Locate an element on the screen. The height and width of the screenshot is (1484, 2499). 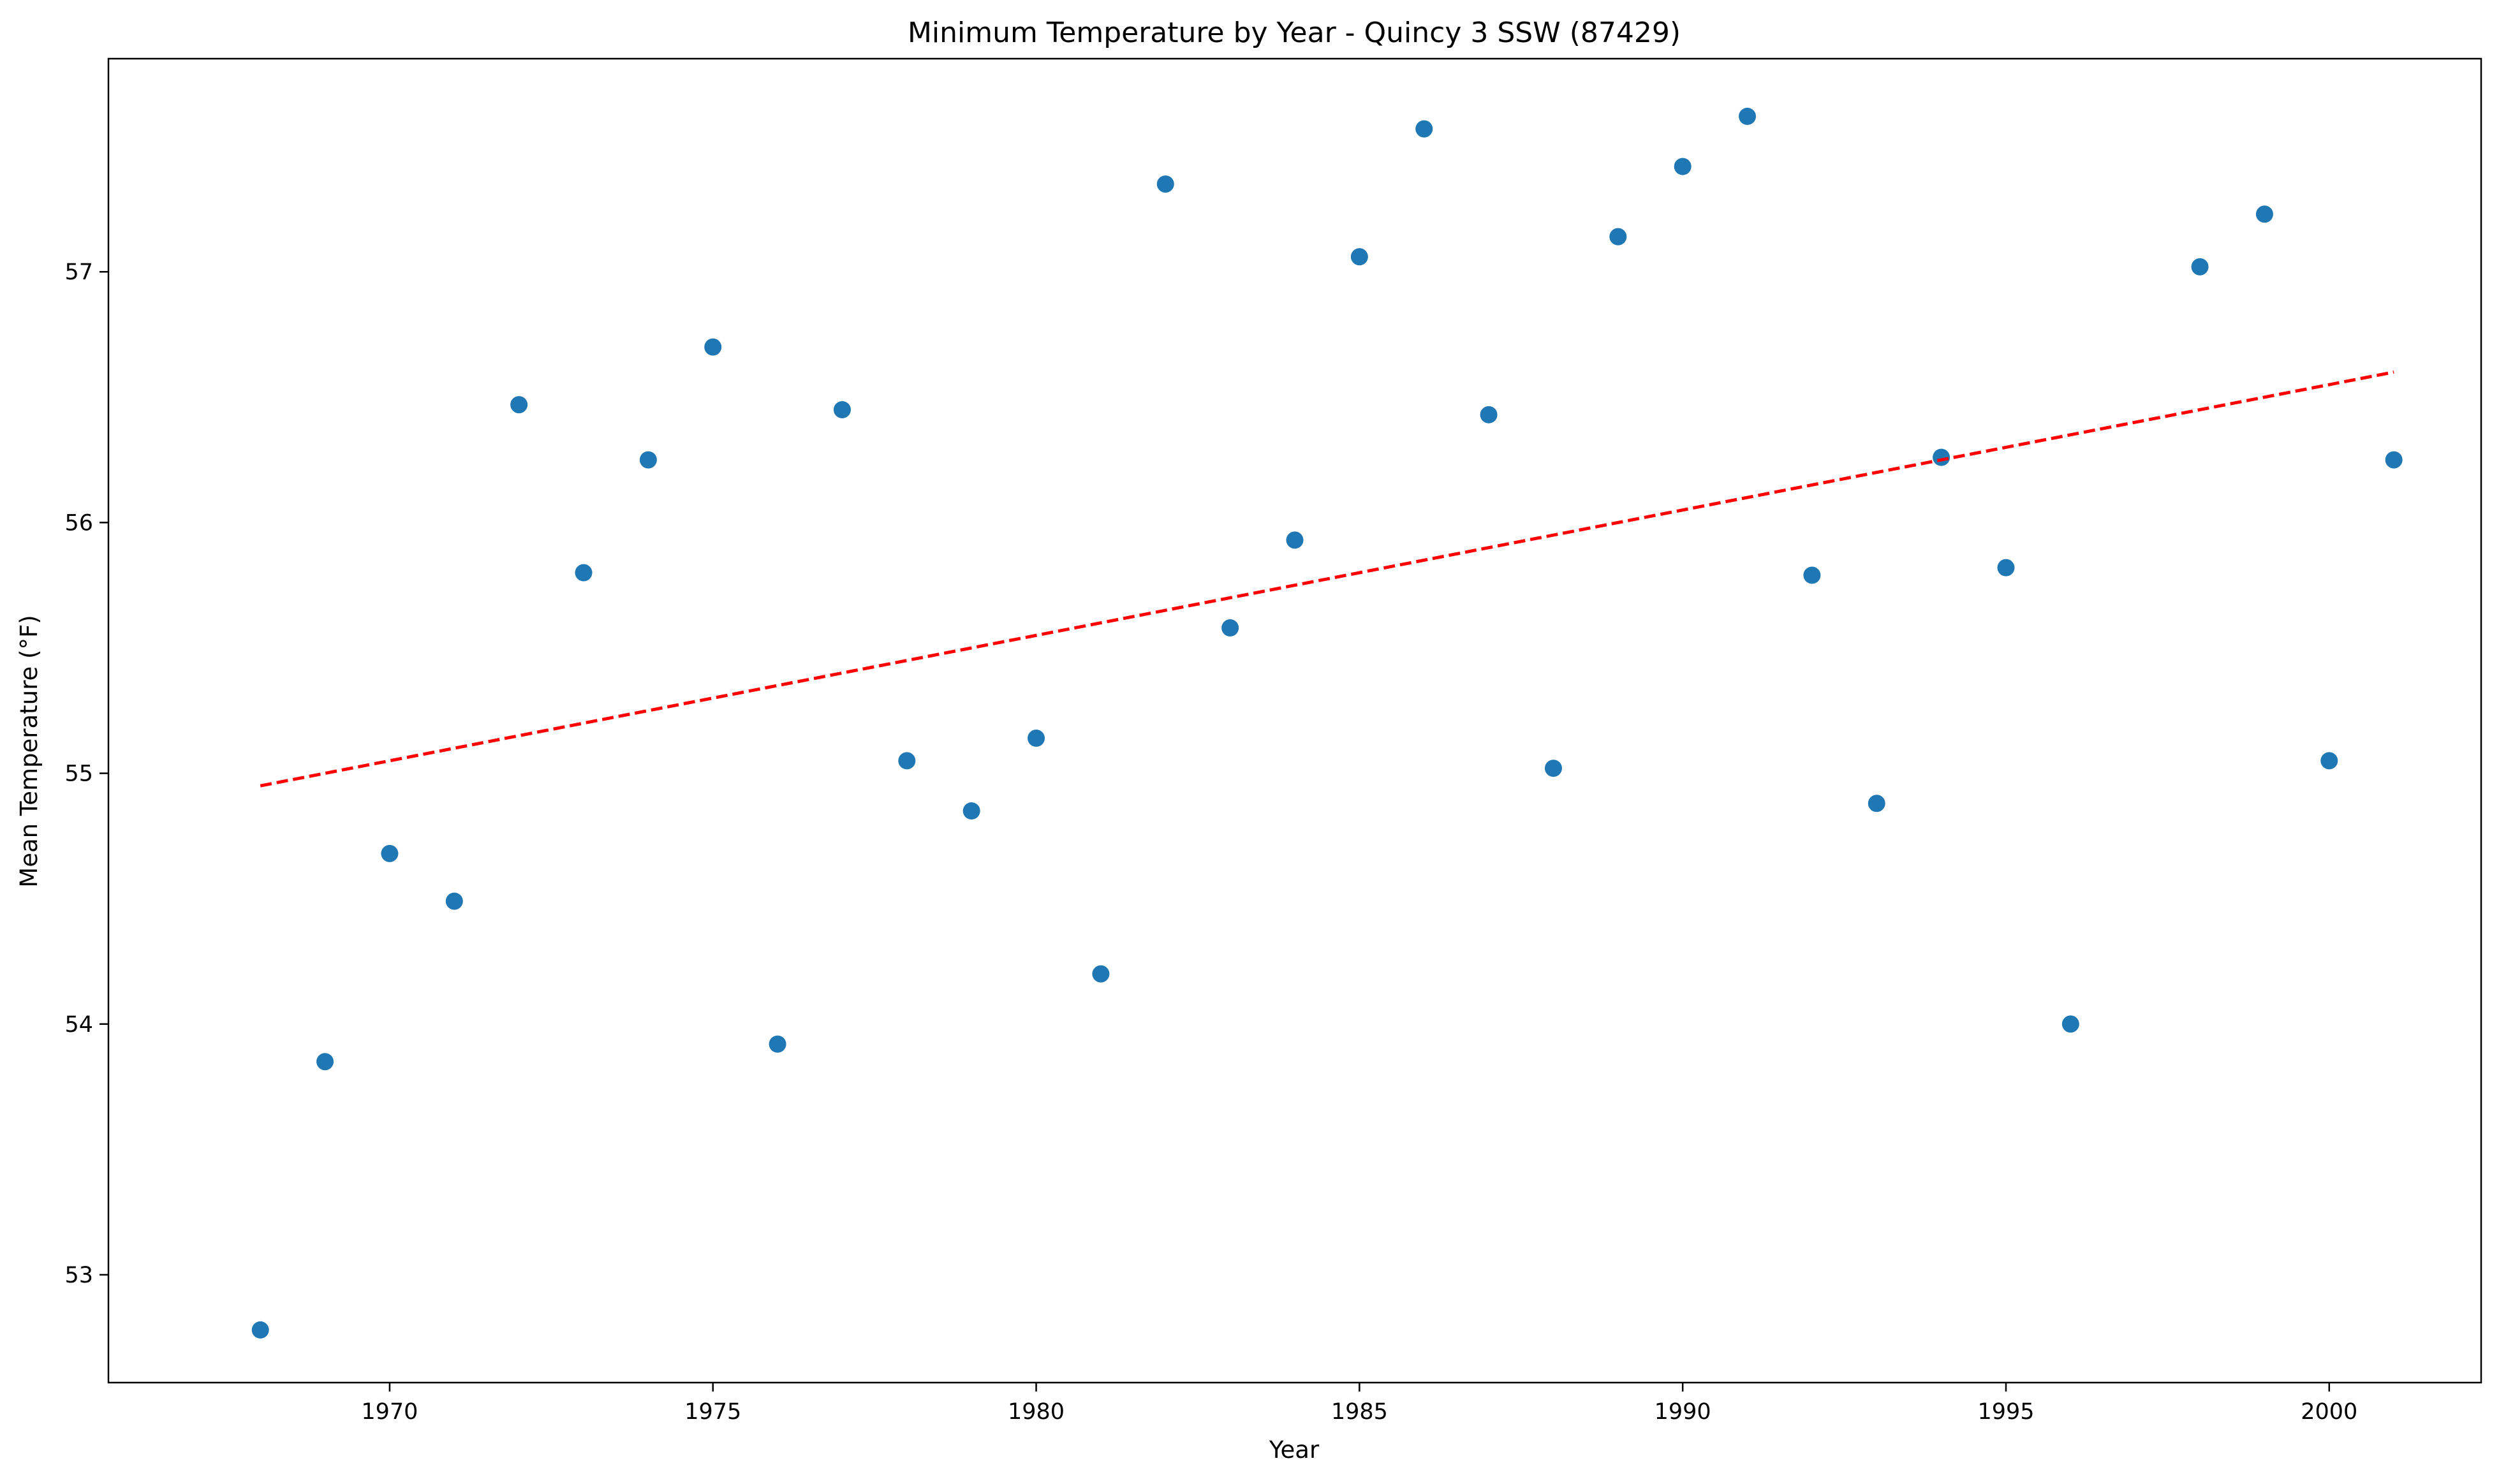
y-tick-label: 57 is located at coordinates (78, 272).